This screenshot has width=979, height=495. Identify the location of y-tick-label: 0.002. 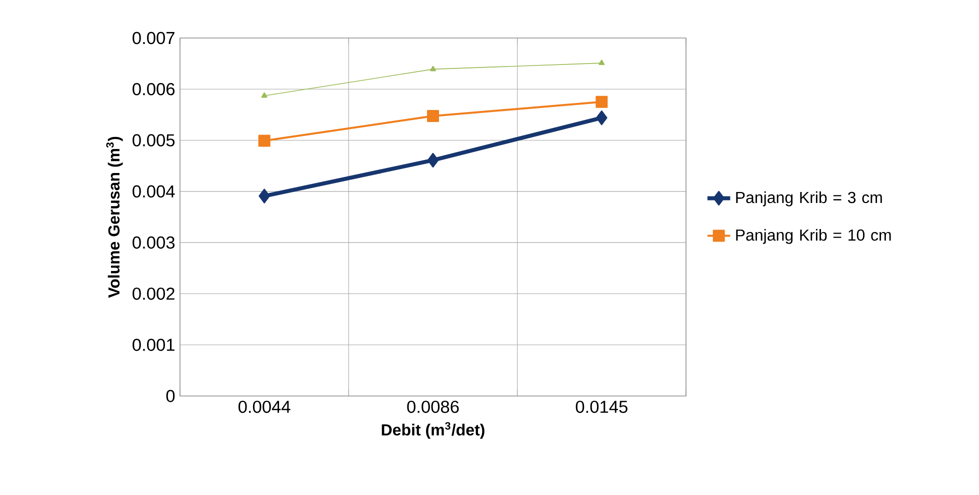
(153, 294).